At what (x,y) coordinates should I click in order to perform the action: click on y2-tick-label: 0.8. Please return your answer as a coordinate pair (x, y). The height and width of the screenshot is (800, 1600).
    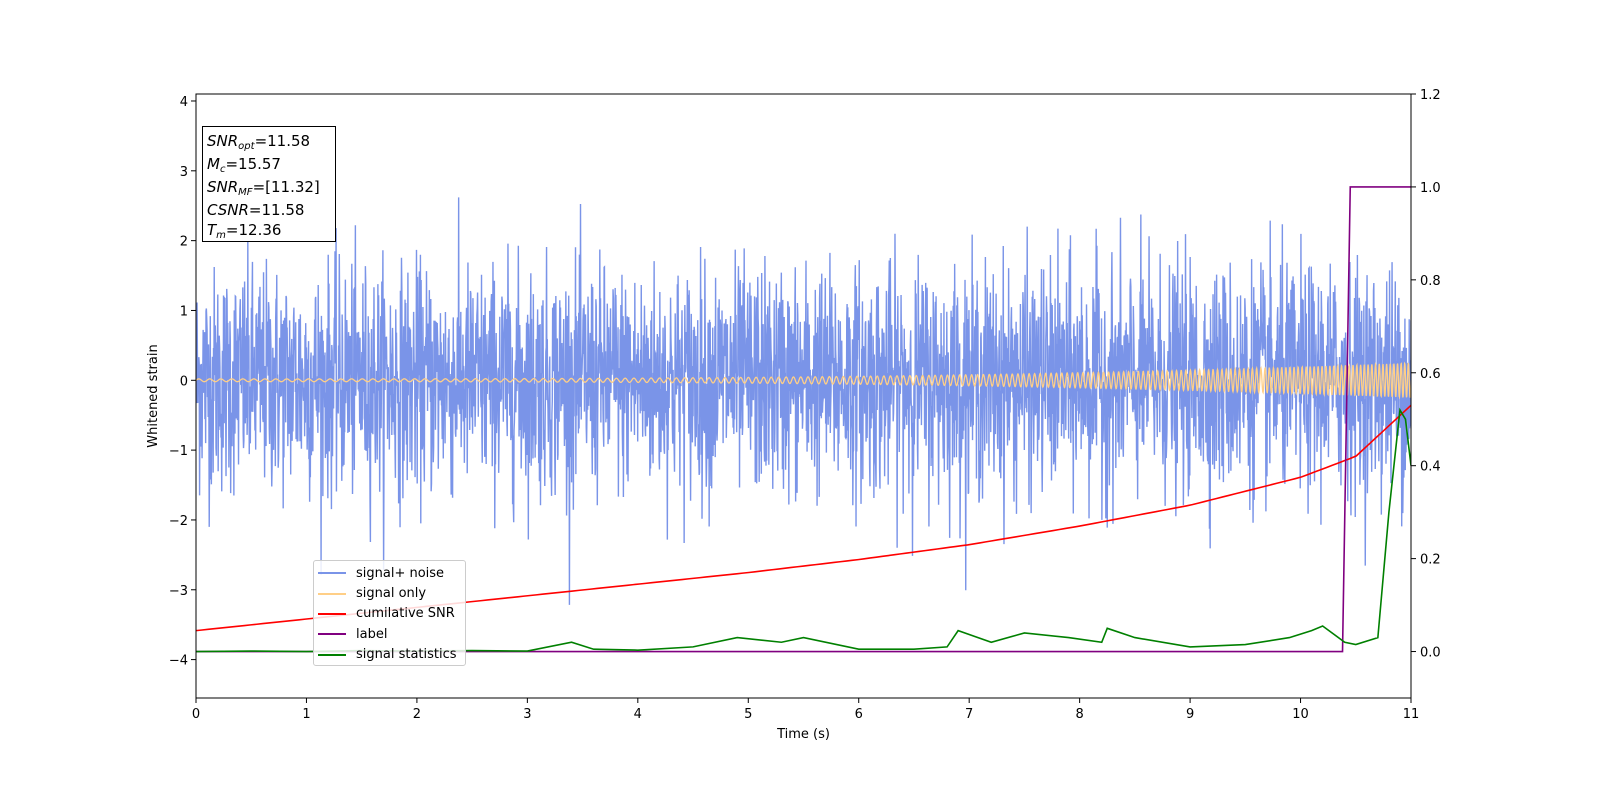
    Looking at the image, I should click on (1430, 281).